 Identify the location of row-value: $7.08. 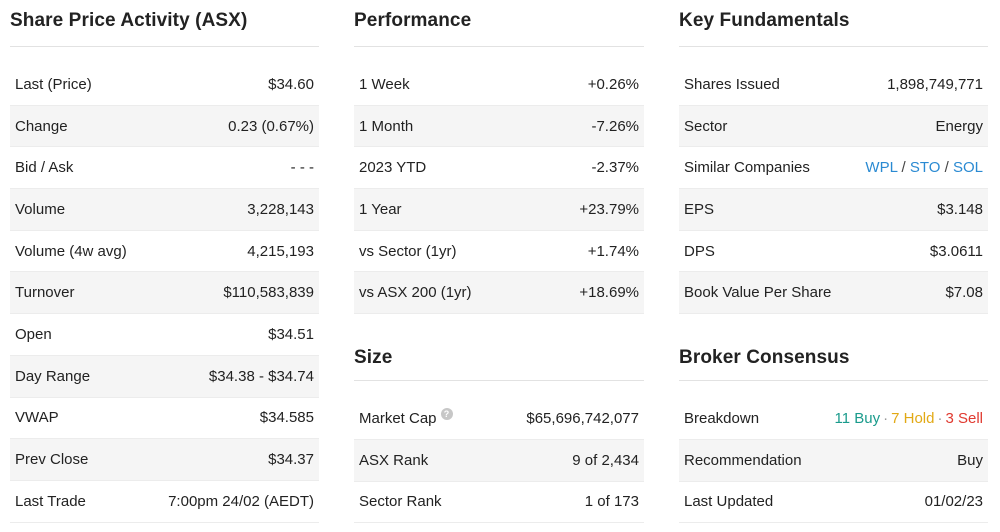
(964, 293).